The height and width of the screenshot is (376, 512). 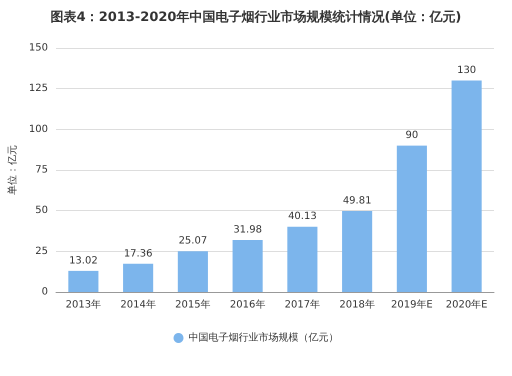 What do you see at coordinates (412, 136) in the screenshot?
I see `data-label: 90` at bounding box center [412, 136].